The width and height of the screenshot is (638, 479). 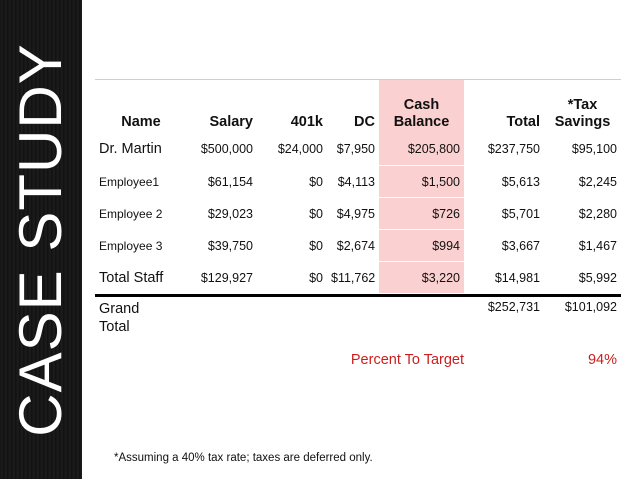 I want to click on header-cash-line1: Cash, so click(x=421, y=104).